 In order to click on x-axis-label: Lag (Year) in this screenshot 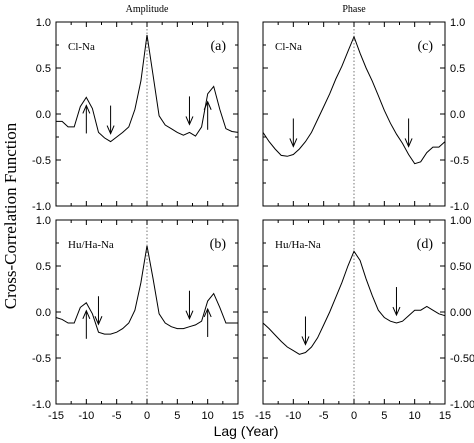, I will do `click(246, 431)`.